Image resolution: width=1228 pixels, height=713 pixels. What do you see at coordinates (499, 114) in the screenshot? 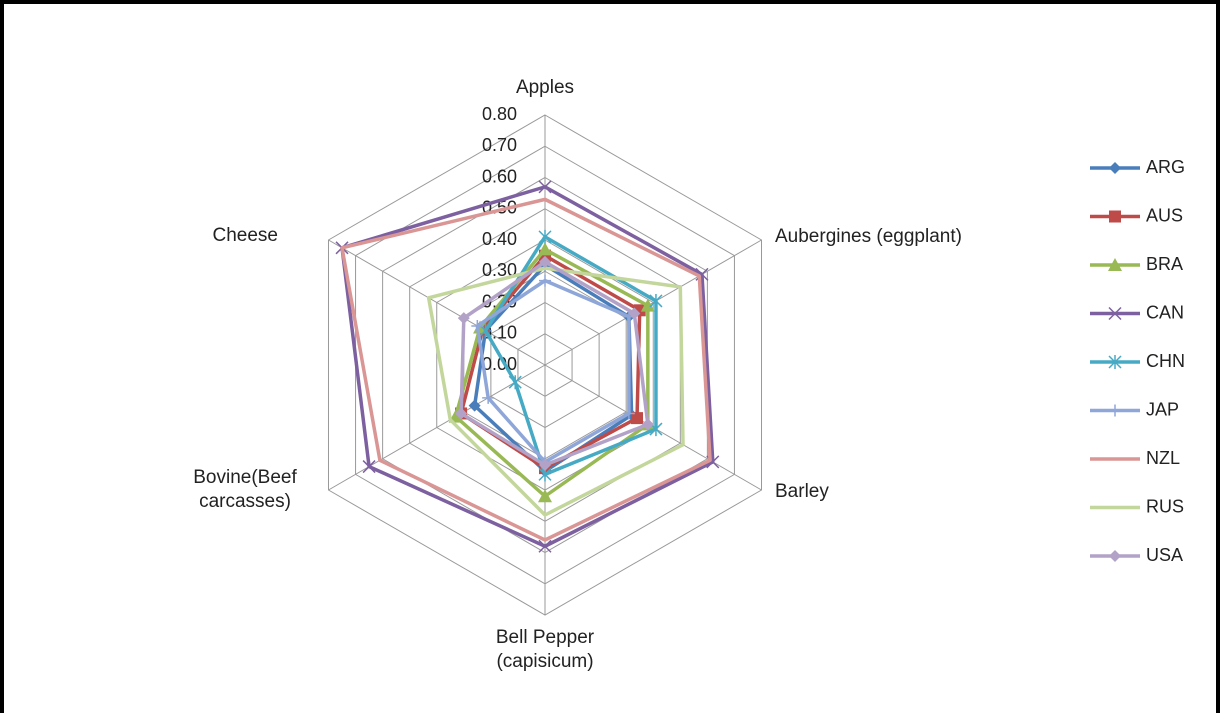
I see `tick-label: 0.80` at bounding box center [499, 114].